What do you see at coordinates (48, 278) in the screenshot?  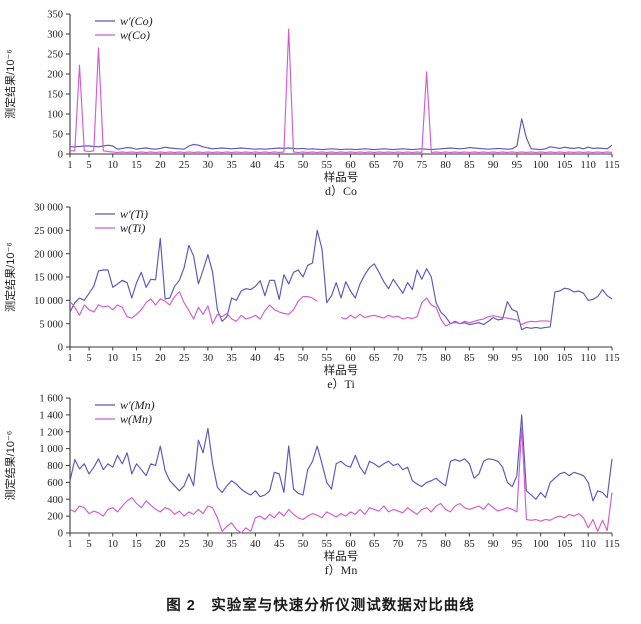 I see `y-tick-label: 15 000` at bounding box center [48, 278].